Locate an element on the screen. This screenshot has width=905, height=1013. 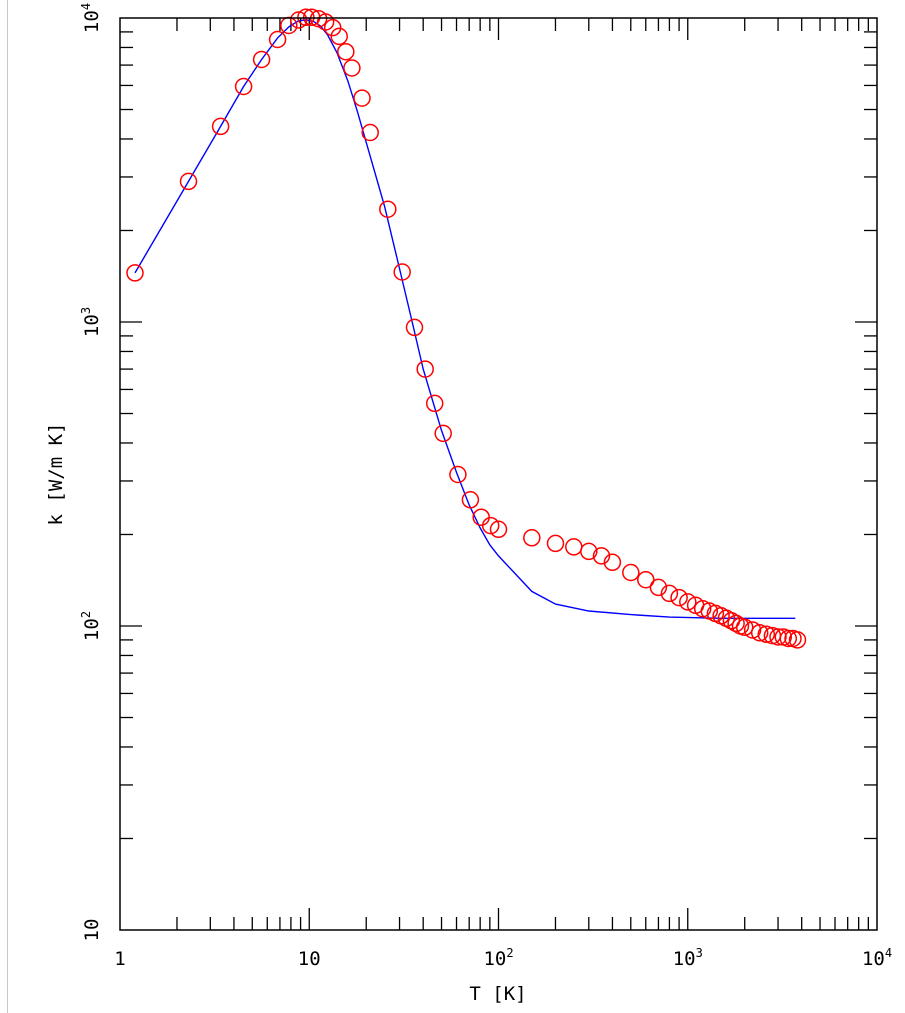
y-axis-label: k [W/m K] is located at coordinates (56, 474).